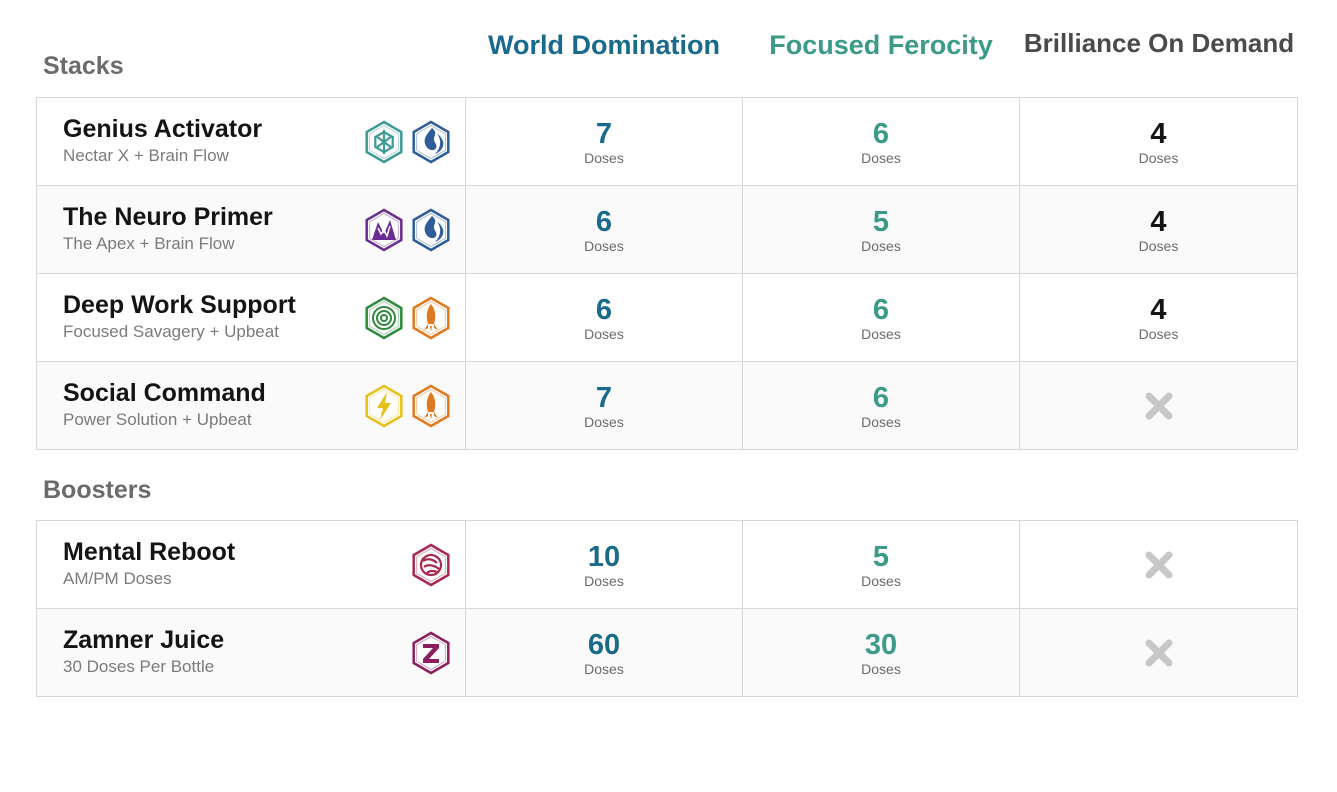 The width and height of the screenshot is (1337, 792). What do you see at coordinates (384, 318) in the screenshot?
I see `focused-savagery-icon` at bounding box center [384, 318].